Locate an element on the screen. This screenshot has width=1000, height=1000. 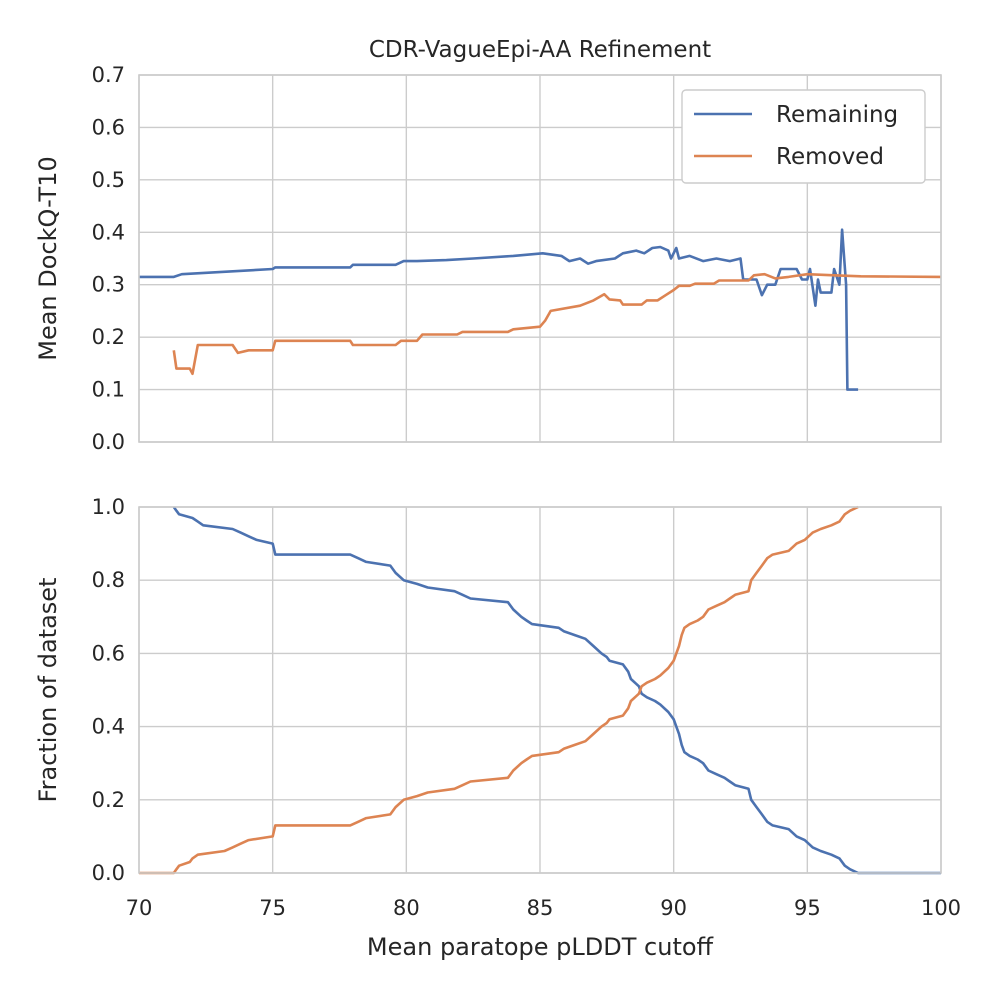
top-y-axis-label: Mean DockQ-T10 is located at coordinates (48, 258).